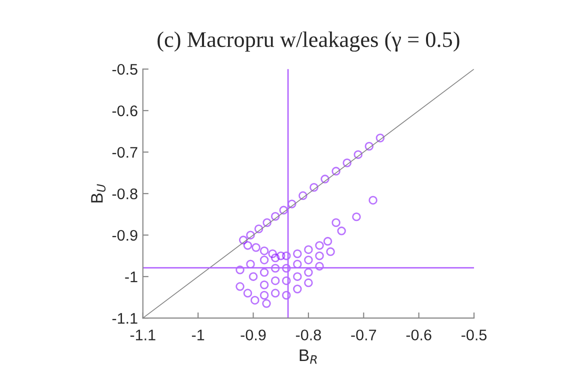 This screenshot has height=386, width=567. I want to click on x-tick-label: -0.6, so click(419, 335).